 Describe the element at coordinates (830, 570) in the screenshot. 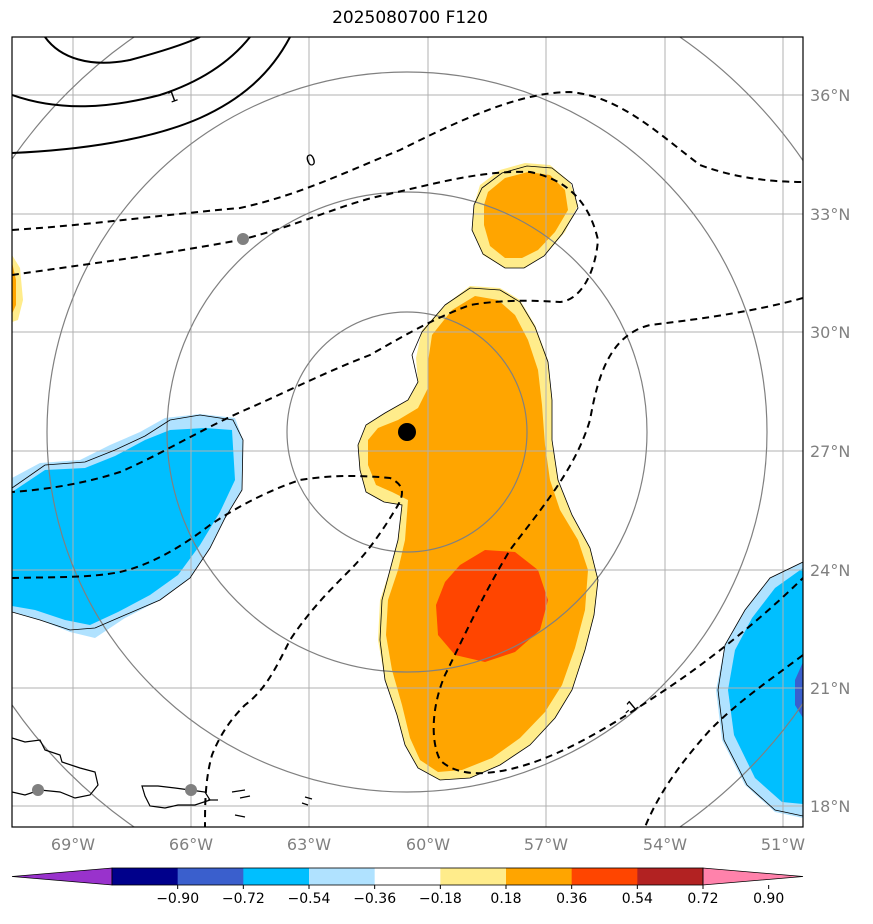

I see `lat-label: 24°N` at that location.